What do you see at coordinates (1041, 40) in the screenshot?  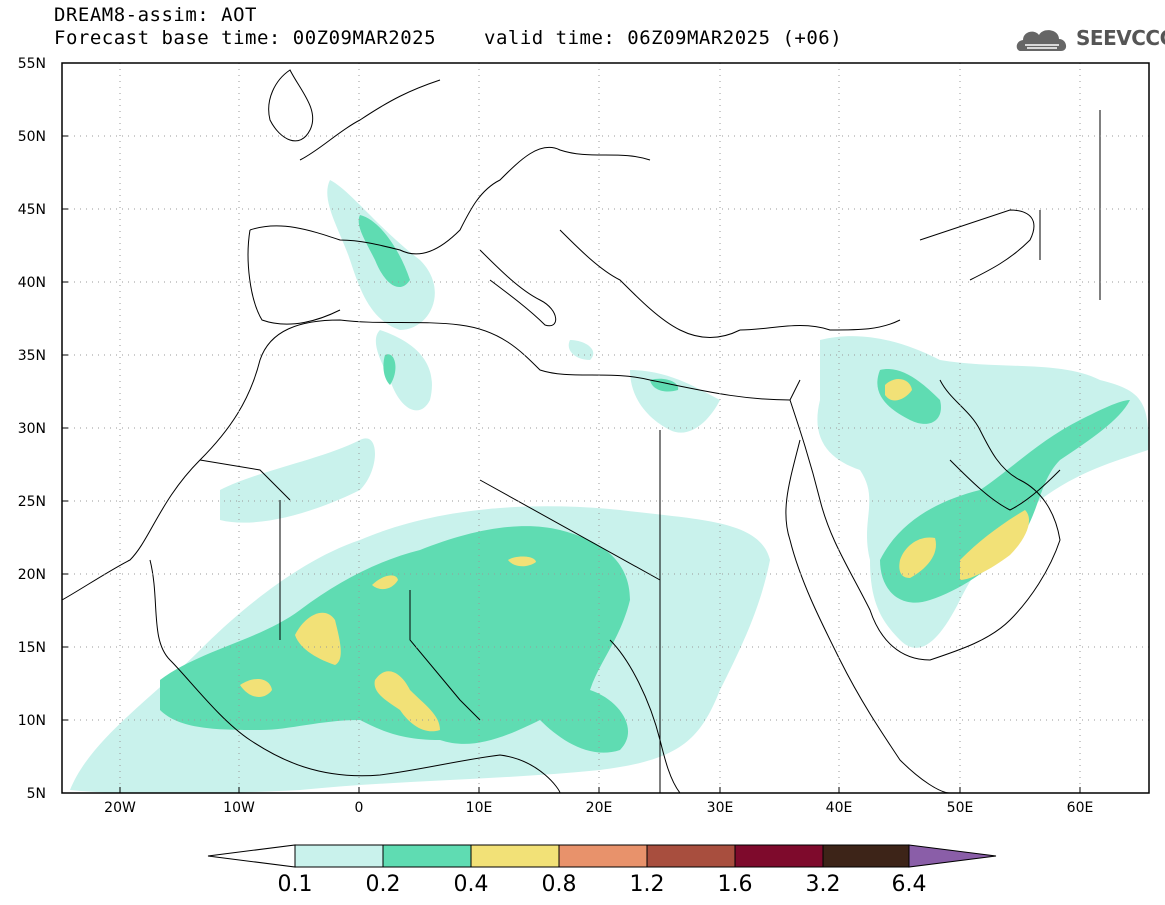 I see `seevccc-cloud-logo-icon` at bounding box center [1041, 40].